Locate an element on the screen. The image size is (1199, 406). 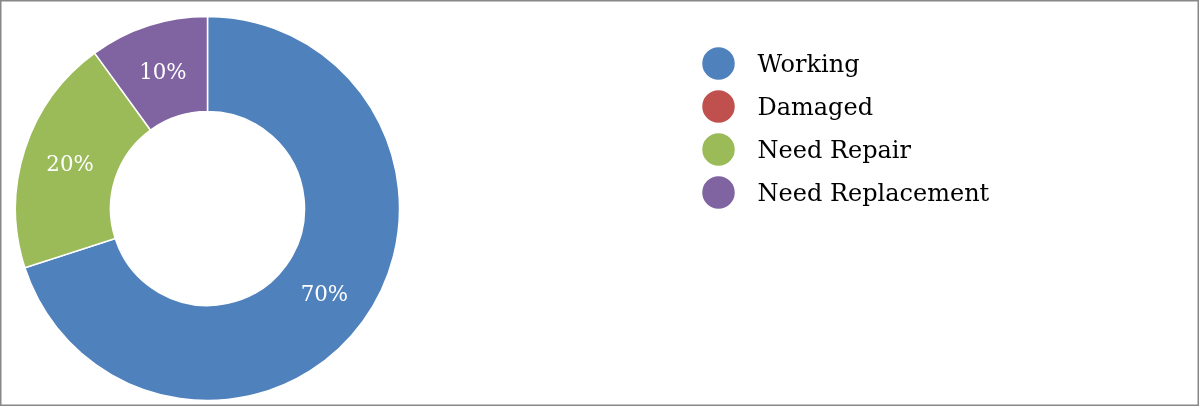
legend-label: Working is located at coordinates (808, 63).